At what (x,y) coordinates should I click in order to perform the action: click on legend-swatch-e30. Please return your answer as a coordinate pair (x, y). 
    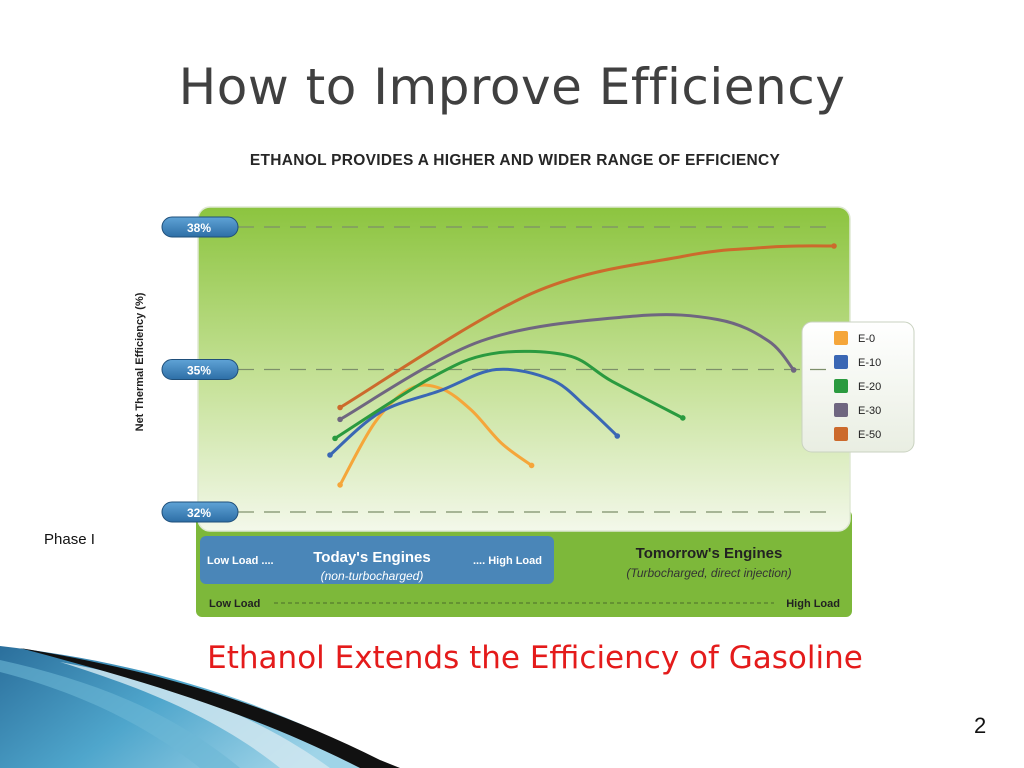
    Looking at the image, I should click on (841, 410).